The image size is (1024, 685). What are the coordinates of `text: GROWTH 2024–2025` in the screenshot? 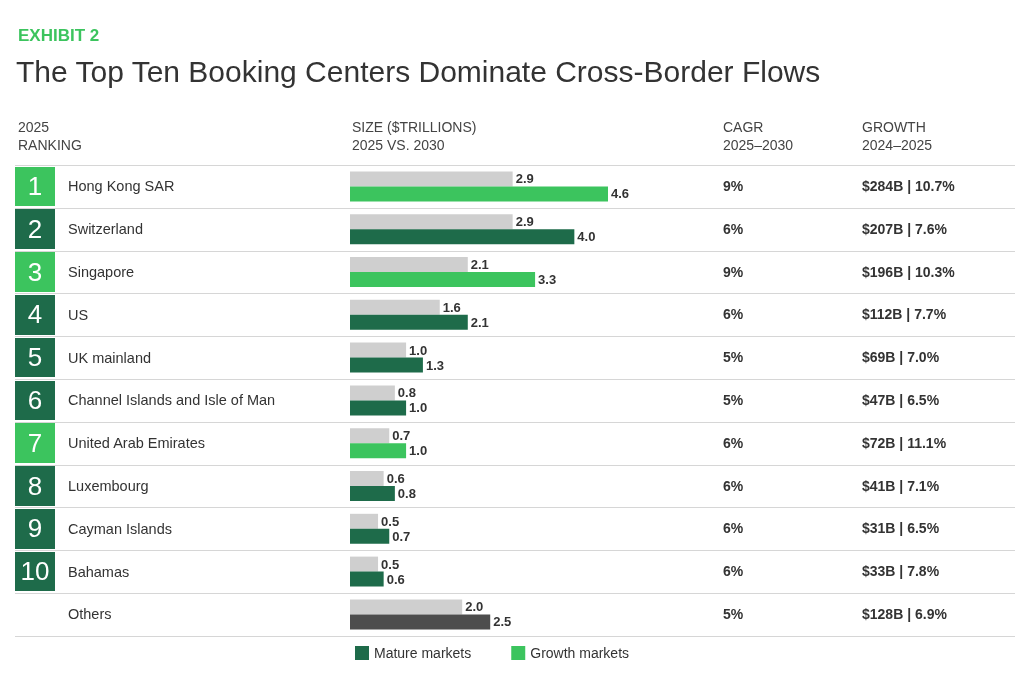 It's located at (898, 136).